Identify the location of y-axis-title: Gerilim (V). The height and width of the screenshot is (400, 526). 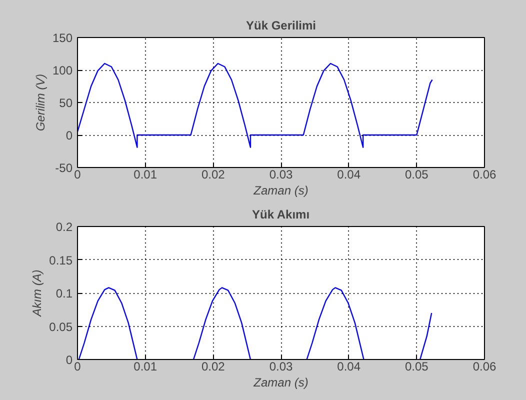
(40, 103).